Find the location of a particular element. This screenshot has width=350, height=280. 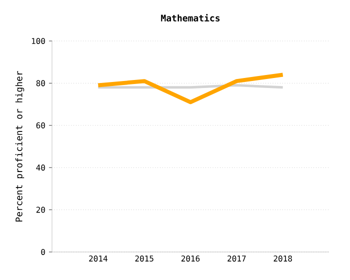

y-tick-label: 0 is located at coordinates (43, 252).